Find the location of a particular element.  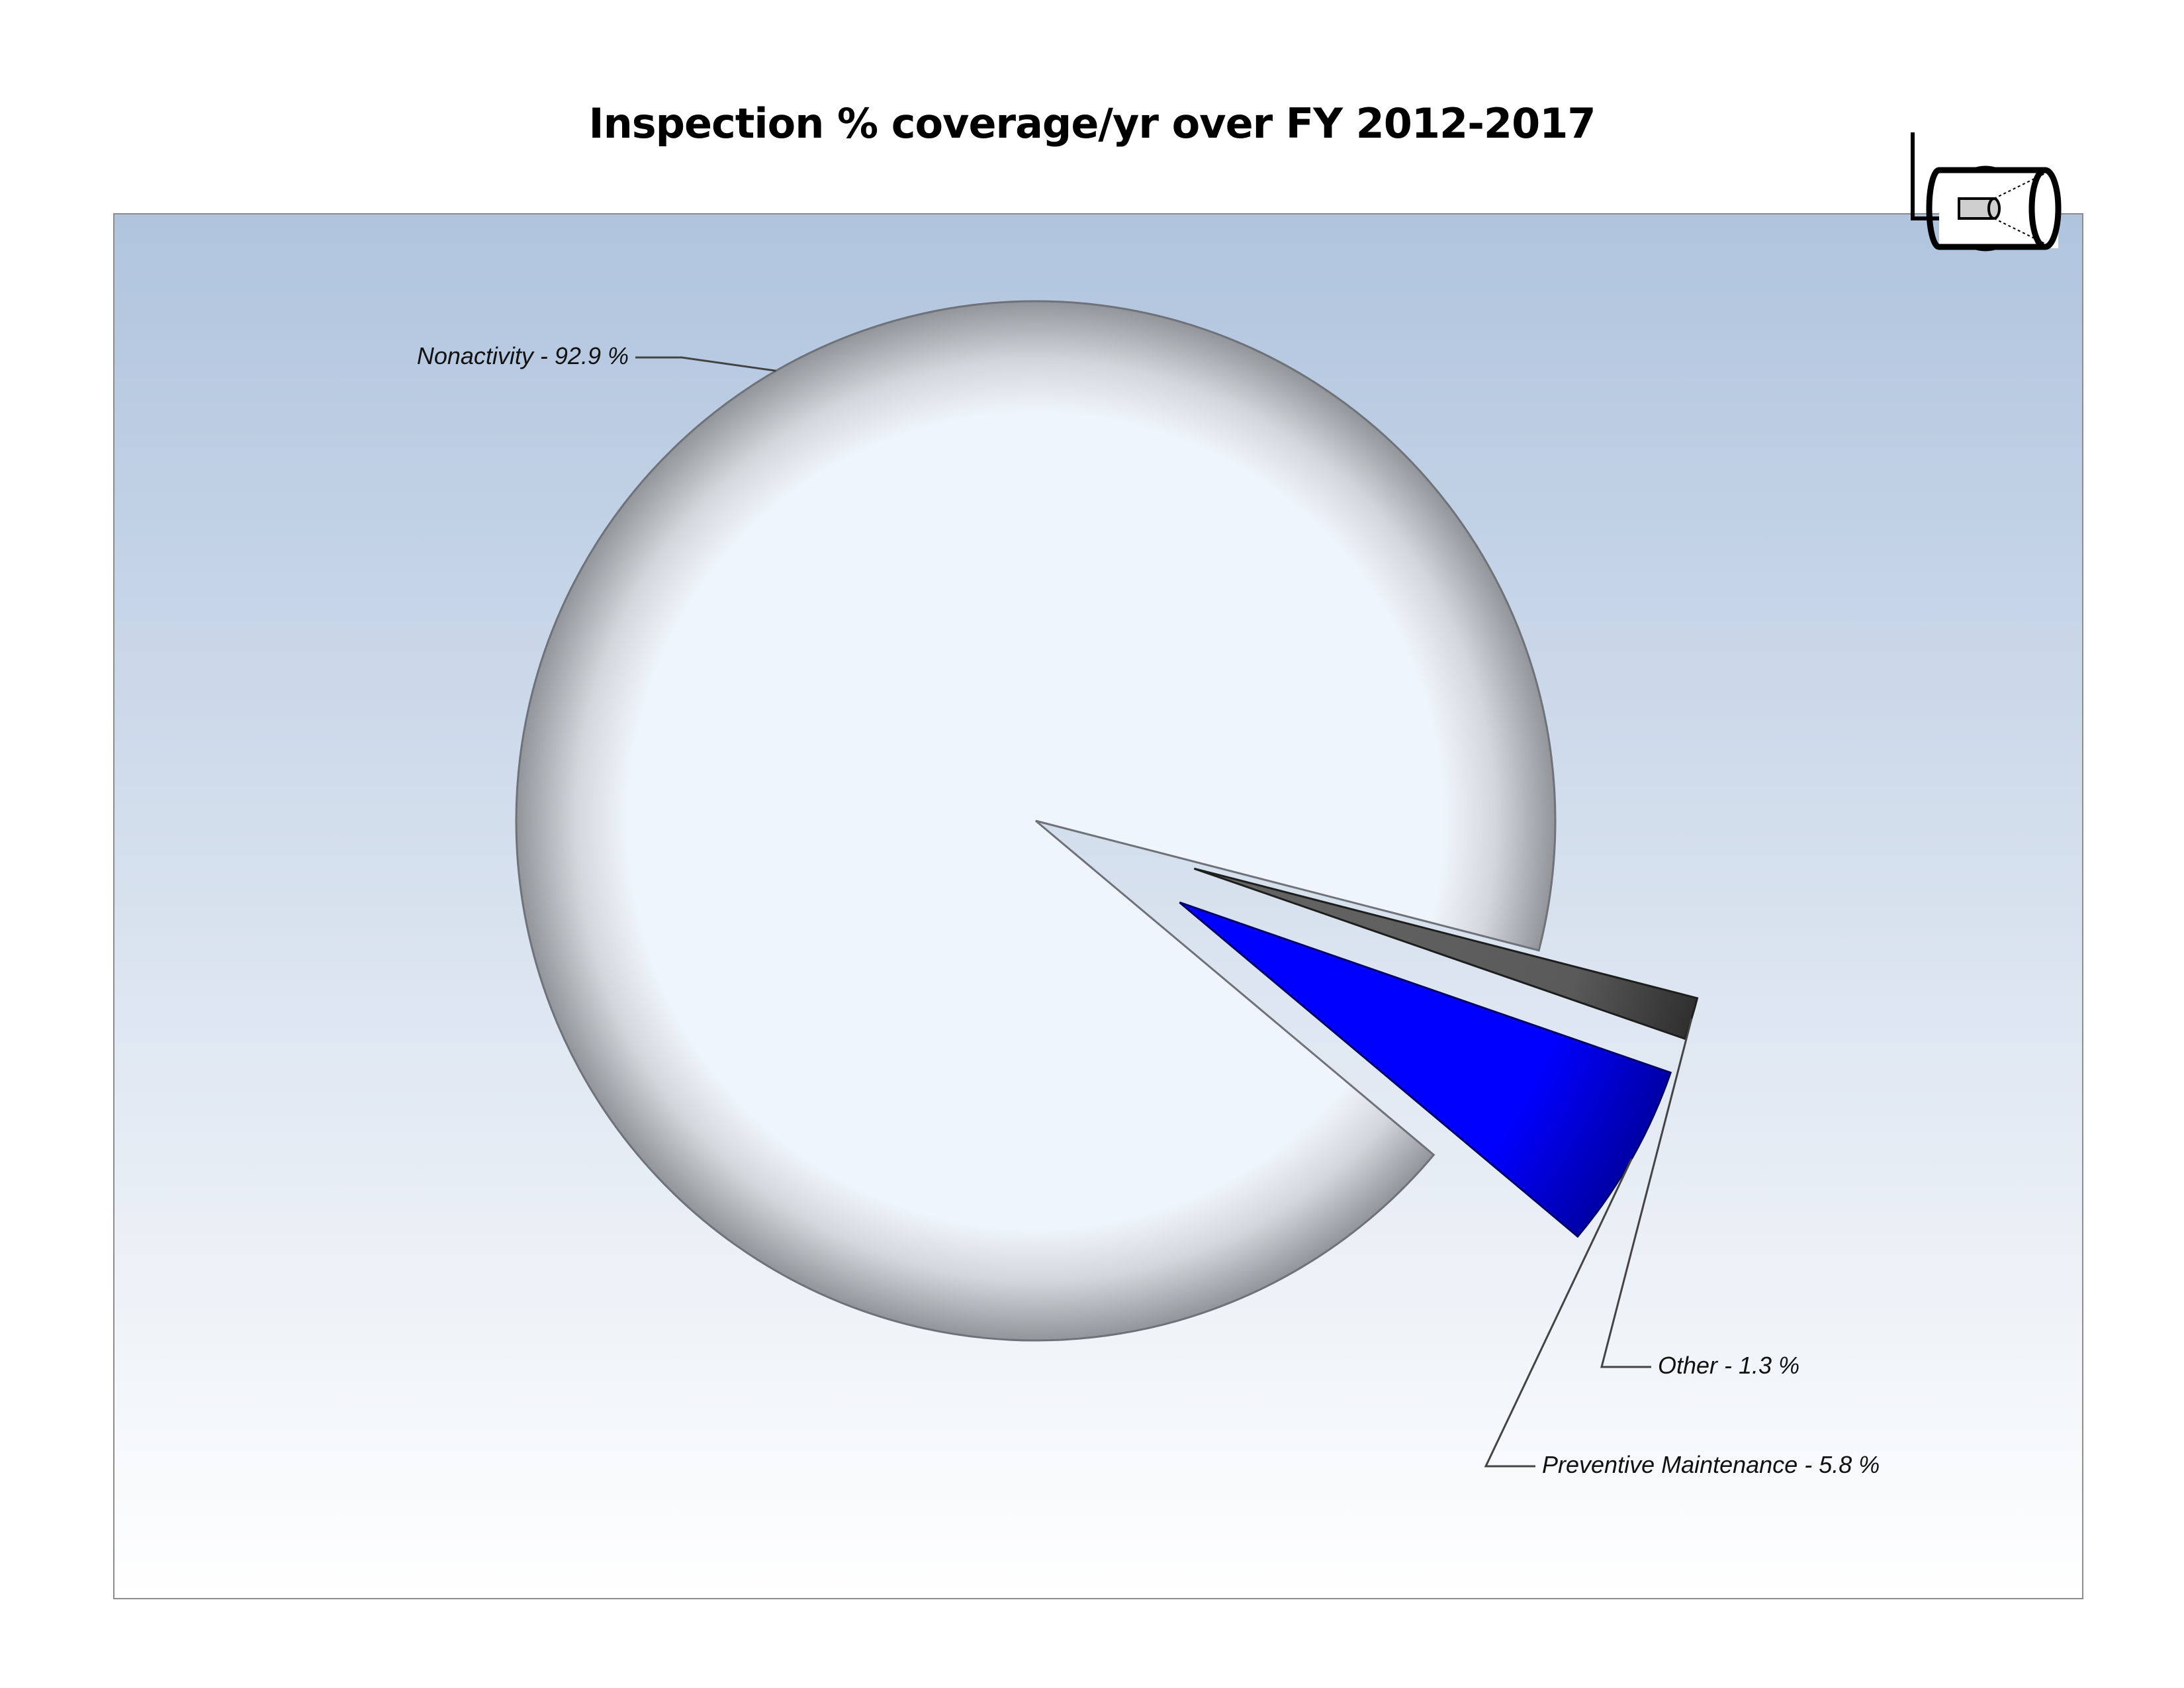

camera-icon is located at coordinates (1986, 192).